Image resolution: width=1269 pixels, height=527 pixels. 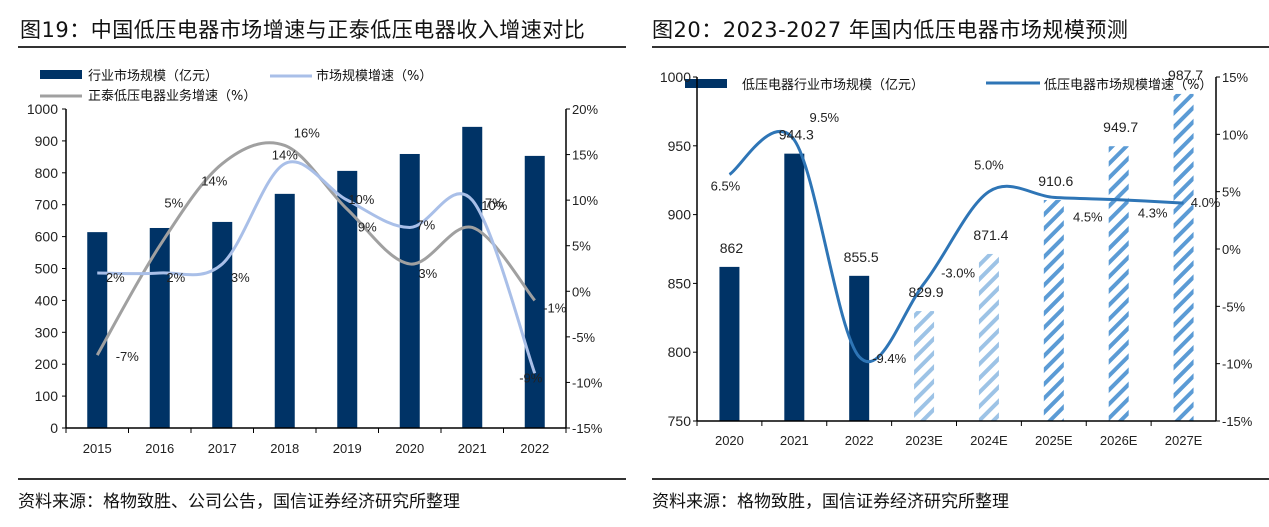 What do you see at coordinates (307, 132) in the screenshot?
I see `data-label-chint-growth: 16%` at bounding box center [307, 132].